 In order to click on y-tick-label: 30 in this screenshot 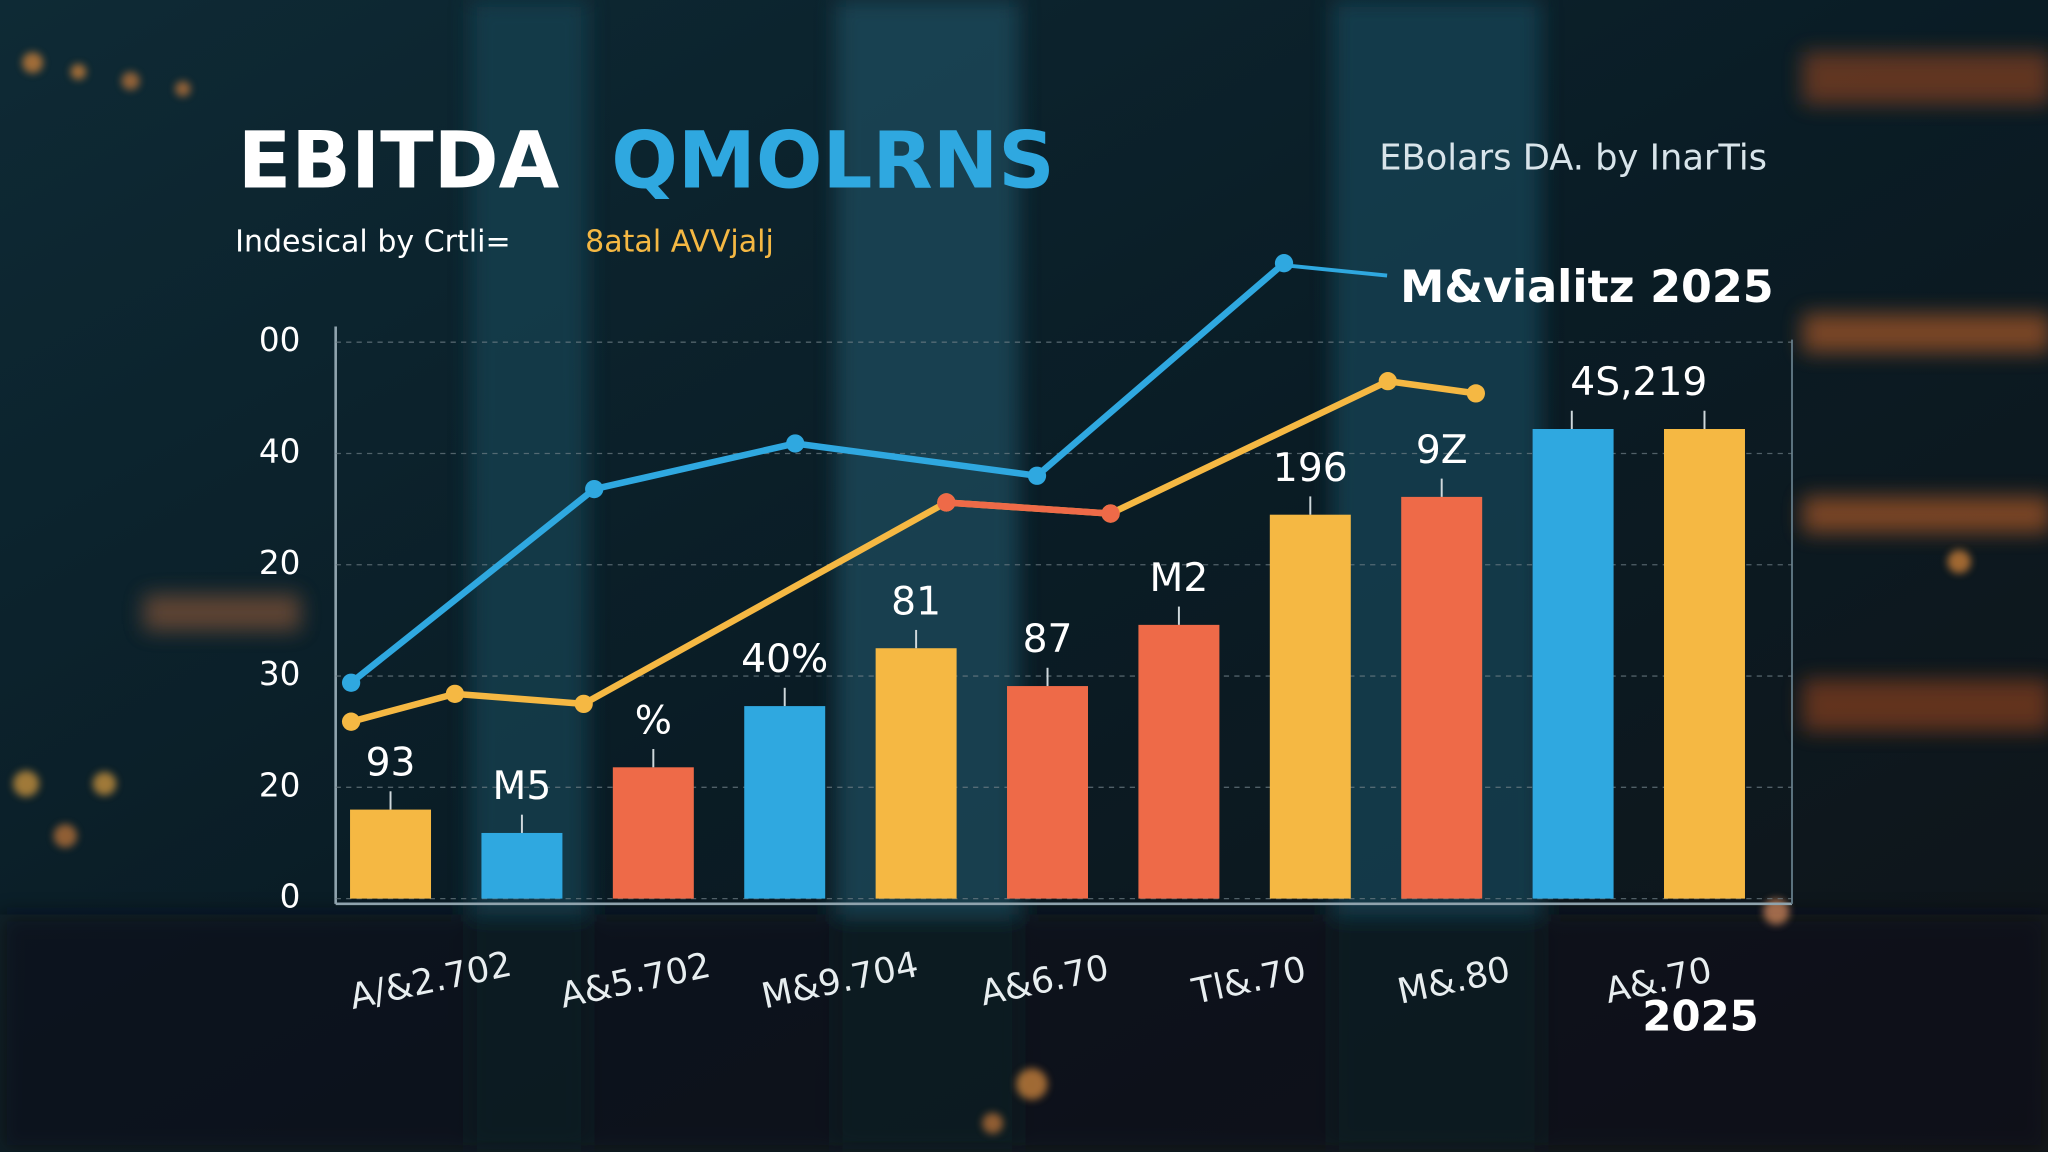, I will do `click(280, 674)`.